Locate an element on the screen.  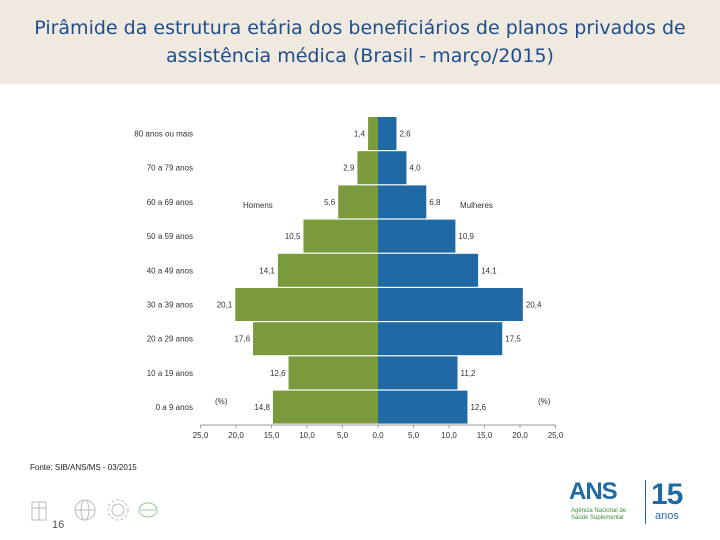
legend-men: Homens is located at coordinates (258, 205).